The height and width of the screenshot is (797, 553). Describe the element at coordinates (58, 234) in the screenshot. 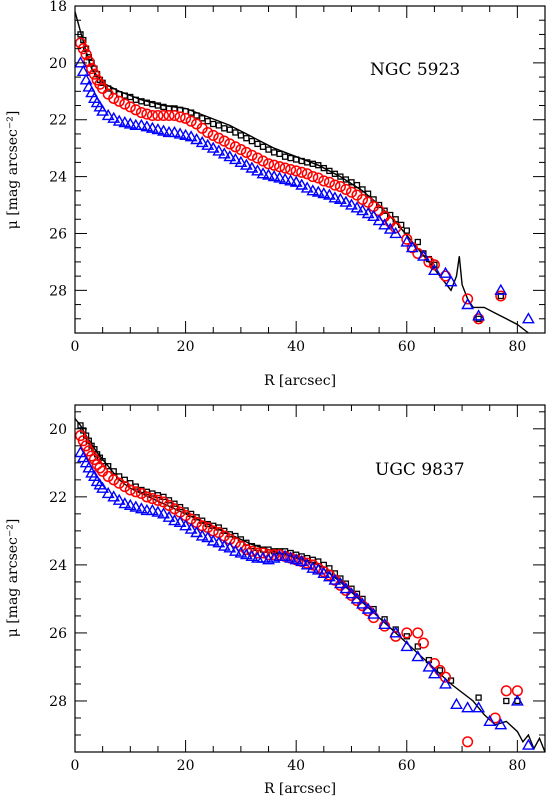

I see `panel-1-y-tick-label: 26` at that location.